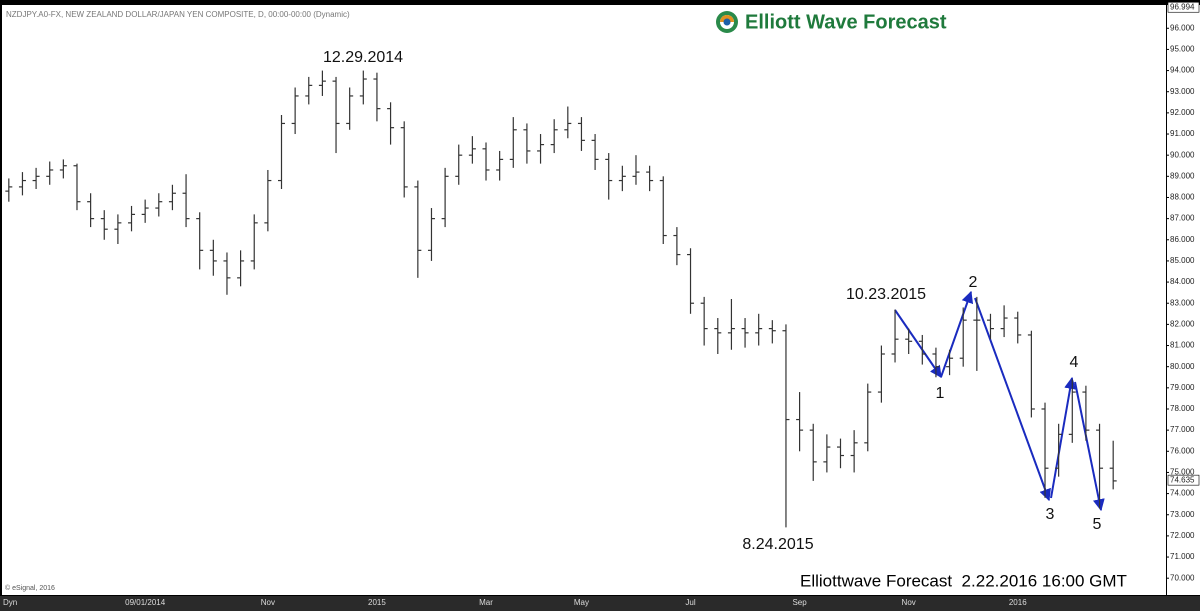 This screenshot has height=611, width=1200. Describe the element at coordinates (1182, 27) in the screenshot. I see `y-tick-label: 96.000` at that location.